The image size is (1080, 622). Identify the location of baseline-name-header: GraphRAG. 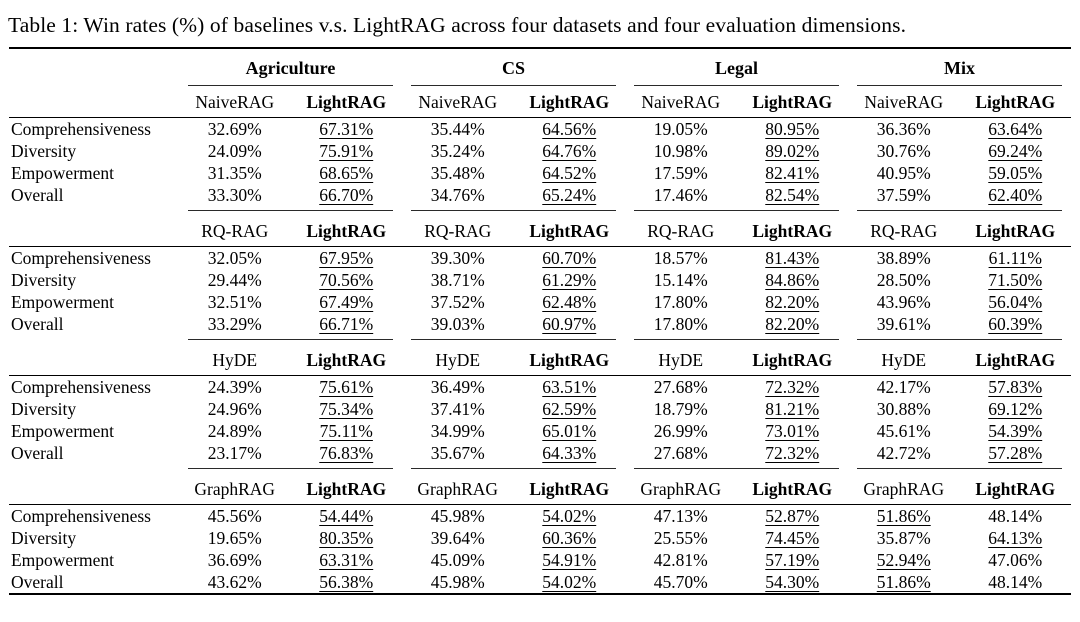
(234, 489).